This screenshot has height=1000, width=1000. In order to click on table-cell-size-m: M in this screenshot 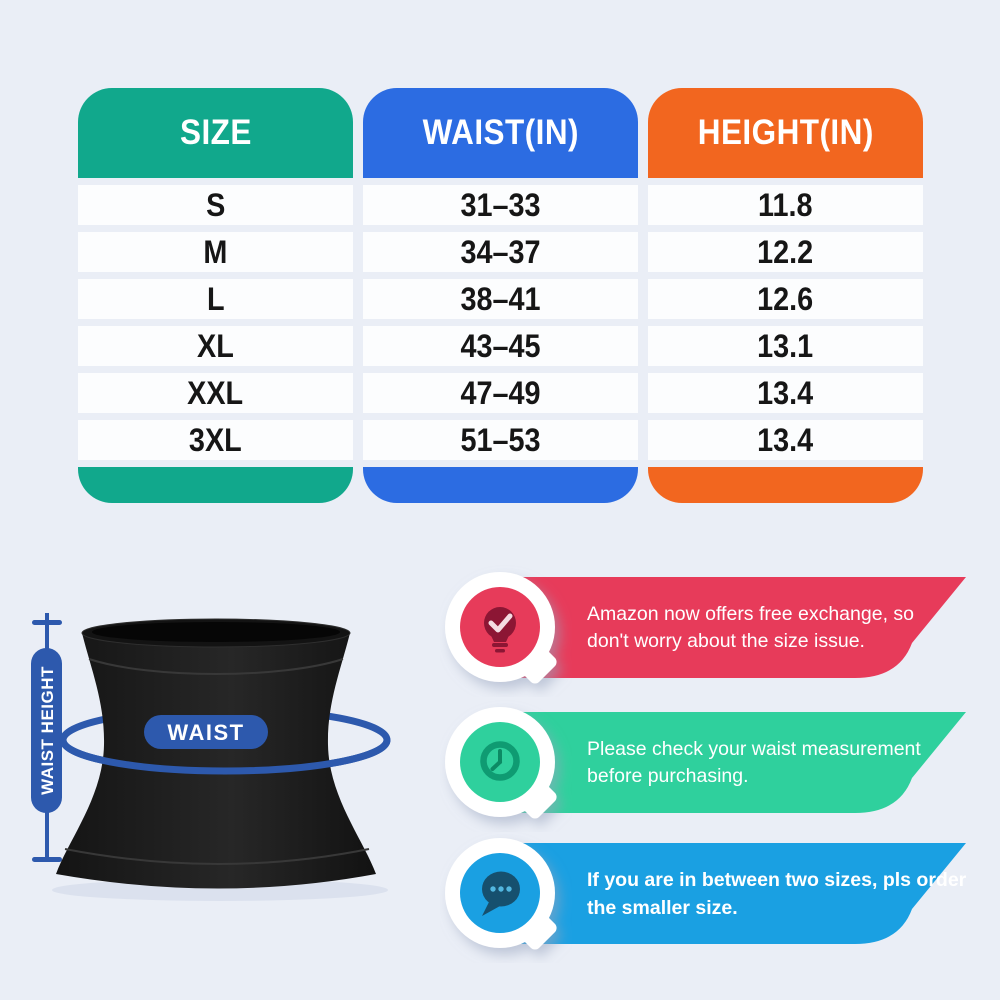, I will do `click(215, 252)`.